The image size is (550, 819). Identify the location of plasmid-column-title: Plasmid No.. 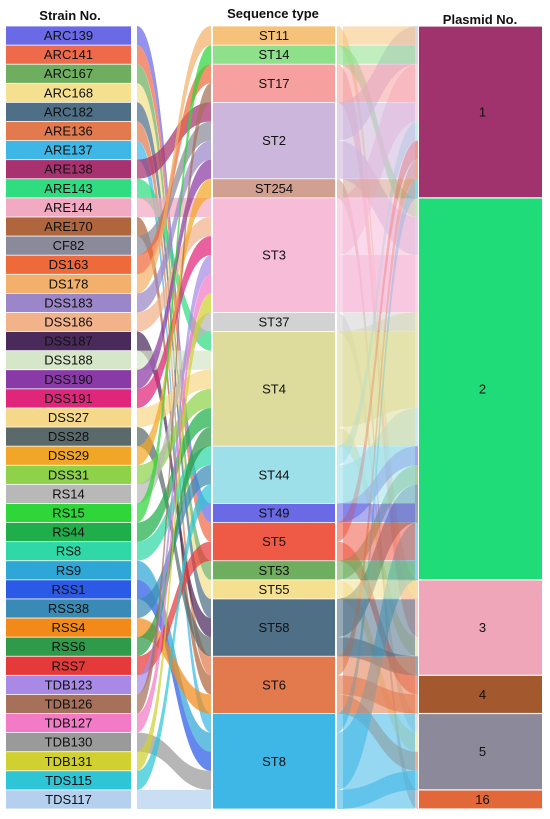
(480, 19).